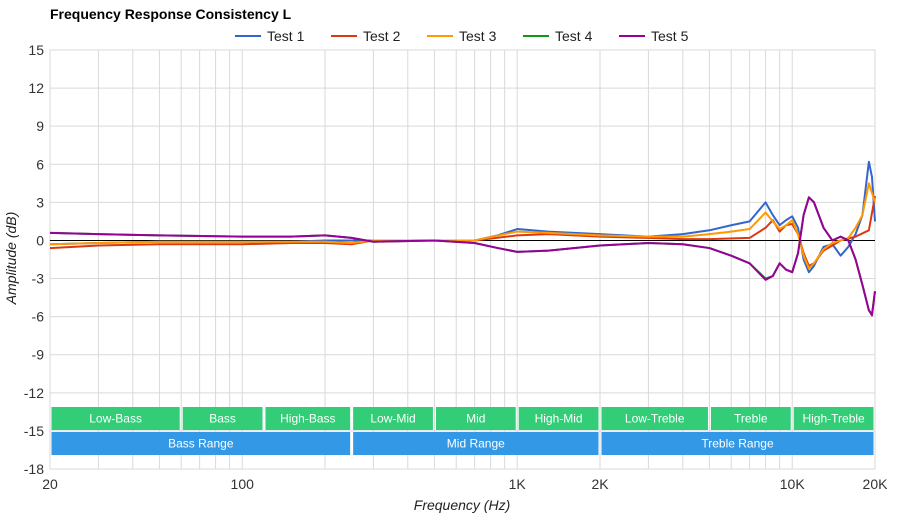 The height and width of the screenshot is (520, 900). I want to click on y-tick-label: -15, so click(34, 431).